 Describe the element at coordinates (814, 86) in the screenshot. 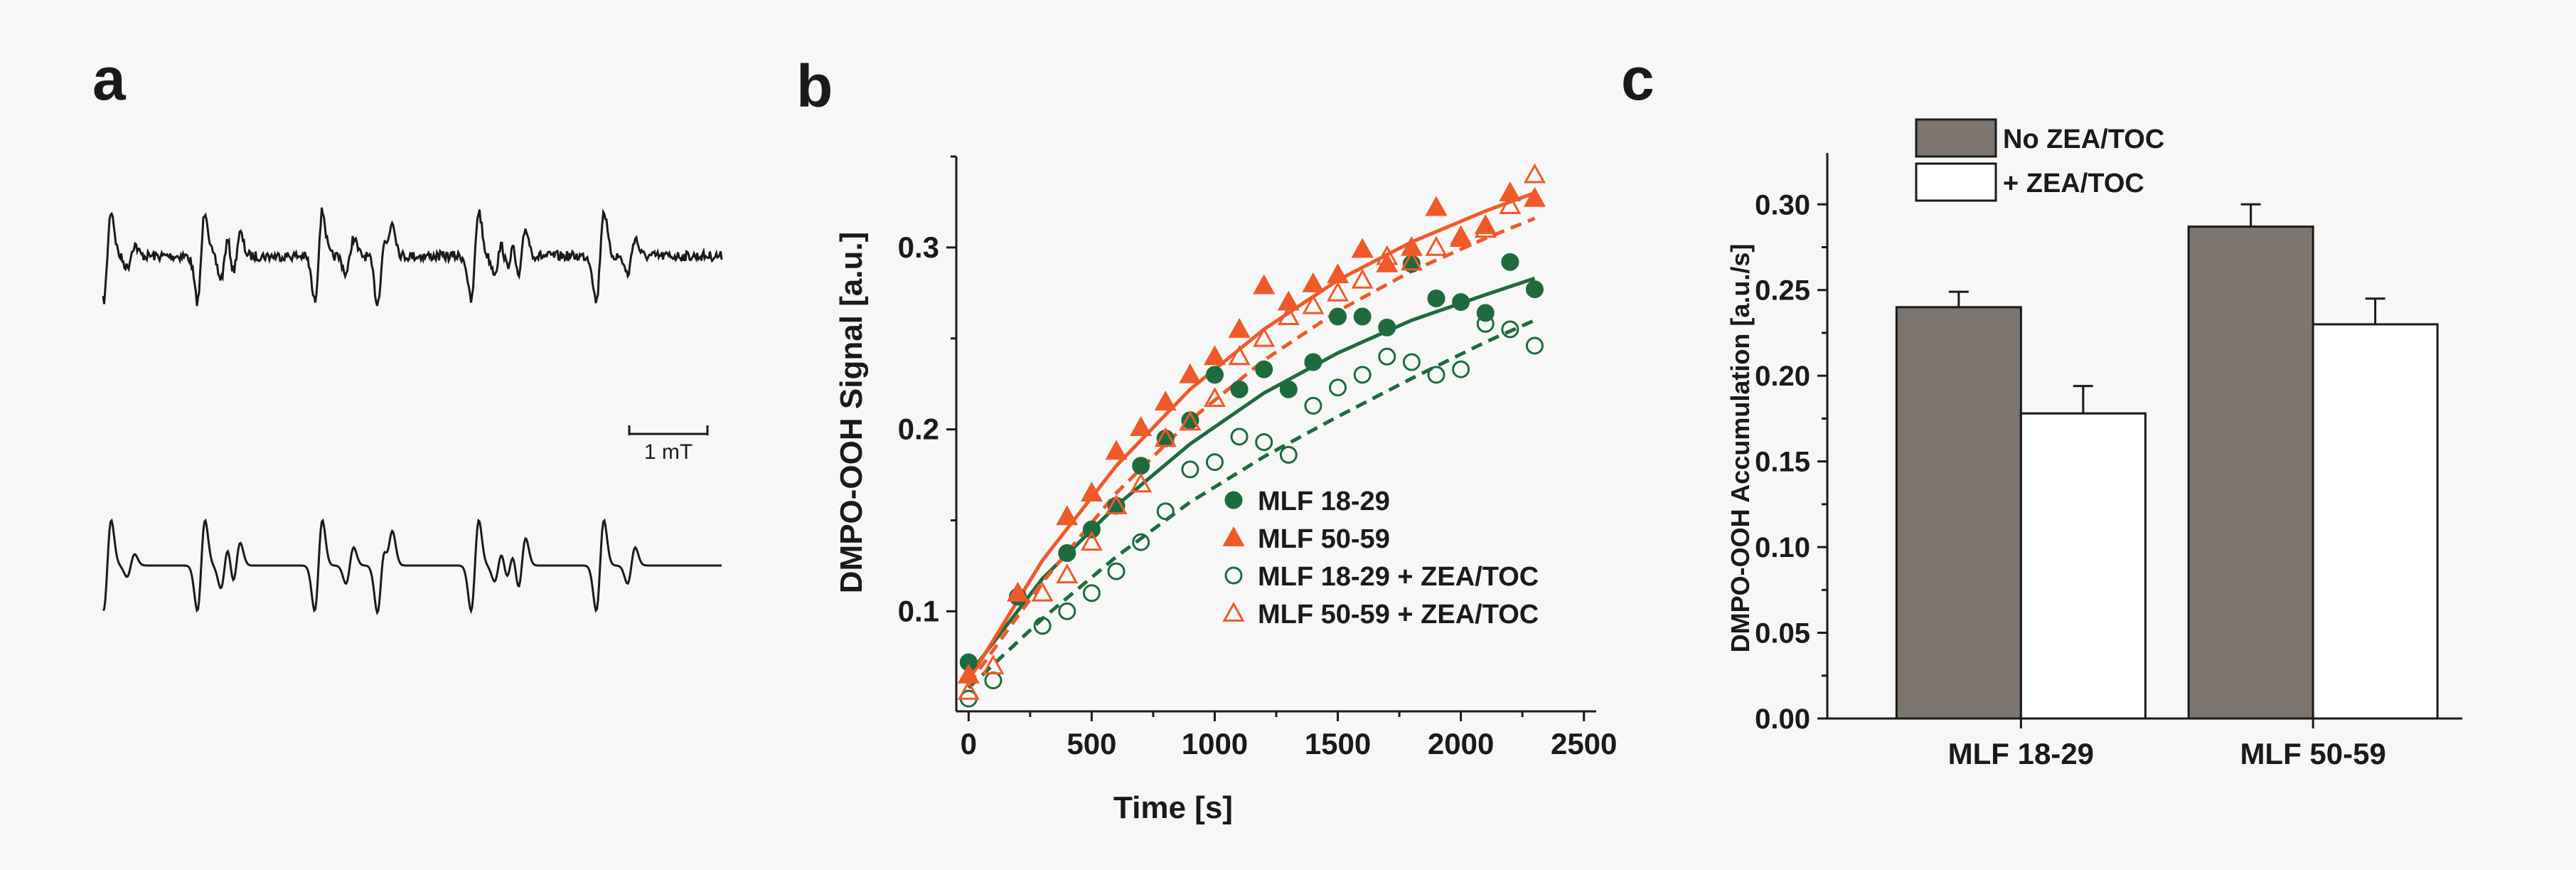

I see `panel-b-letter: b` at that location.